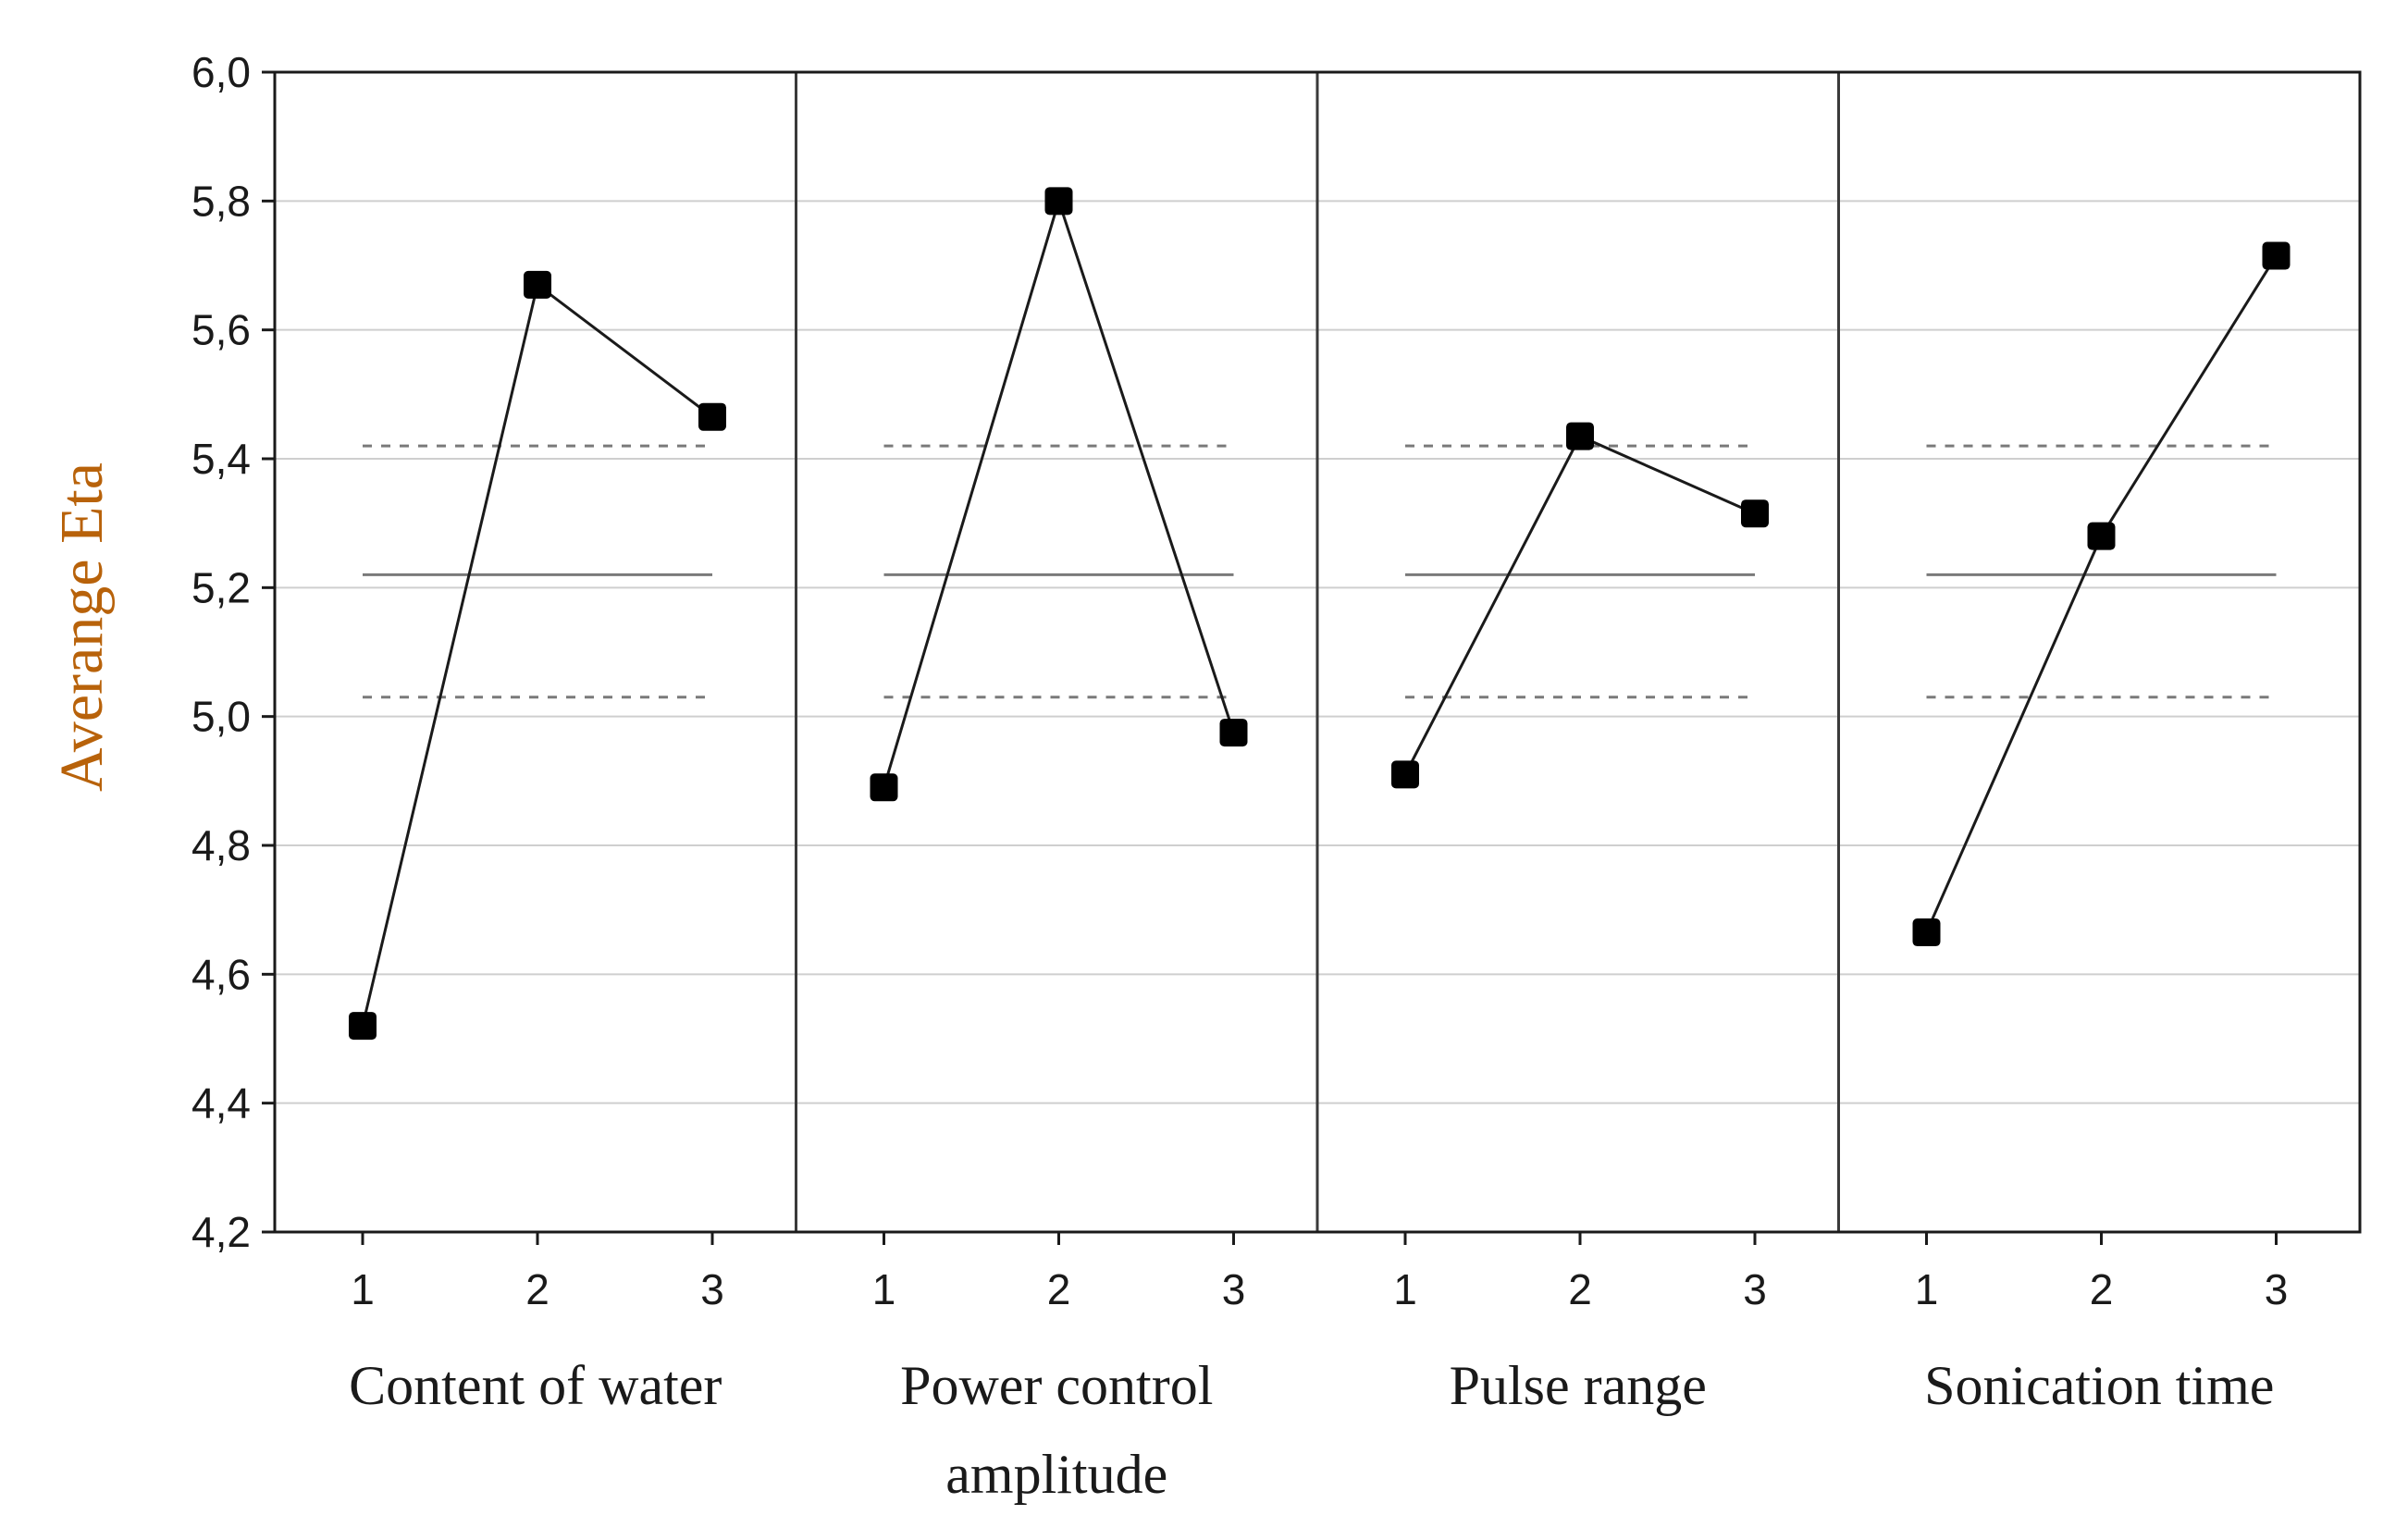 Image resolution: width=2408 pixels, height=1540 pixels. I want to click on y-tick-label: 4,4, so click(221, 1103).